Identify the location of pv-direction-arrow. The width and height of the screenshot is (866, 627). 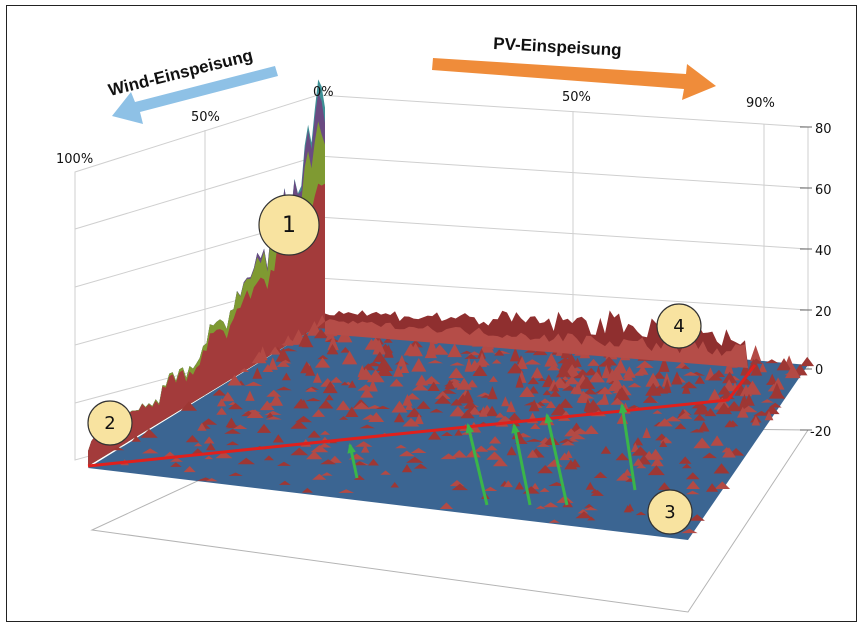
(574, 79).